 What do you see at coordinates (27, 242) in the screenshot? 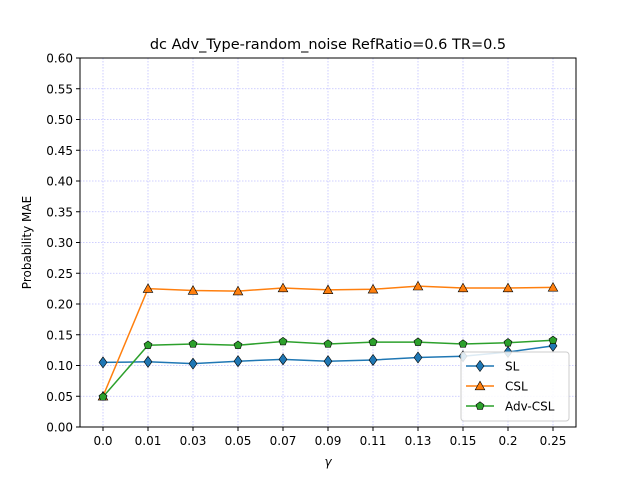
I see `y-axis-label: Probability MAE` at bounding box center [27, 242].